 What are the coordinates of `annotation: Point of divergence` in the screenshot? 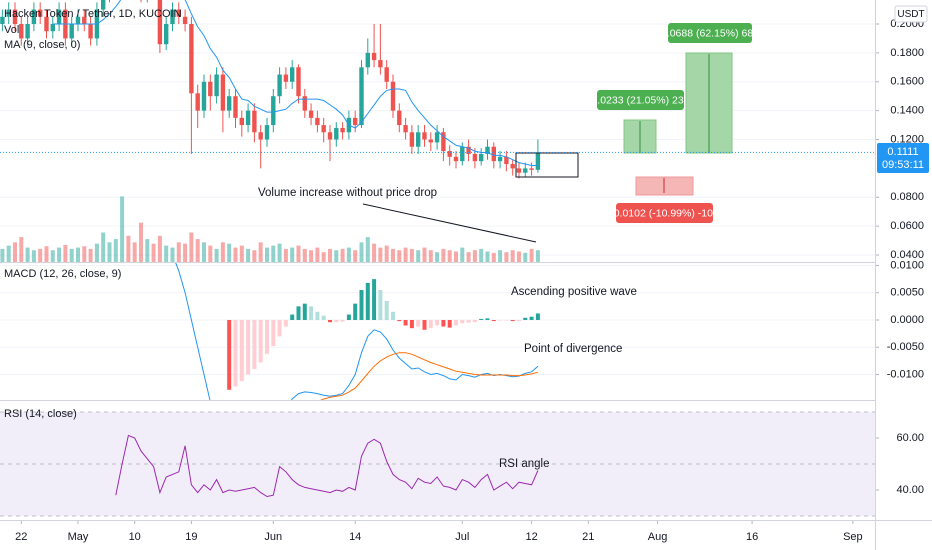 It's located at (573, 349).